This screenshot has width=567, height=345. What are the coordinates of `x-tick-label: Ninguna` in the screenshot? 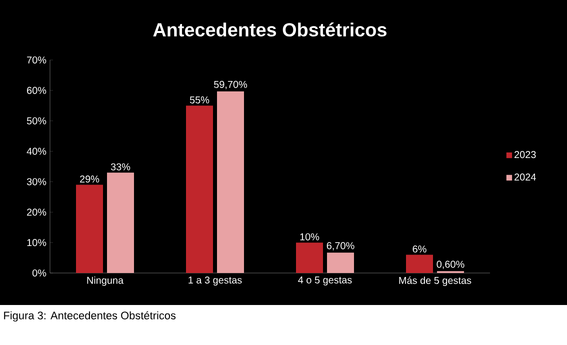 It's located at (105, 281).